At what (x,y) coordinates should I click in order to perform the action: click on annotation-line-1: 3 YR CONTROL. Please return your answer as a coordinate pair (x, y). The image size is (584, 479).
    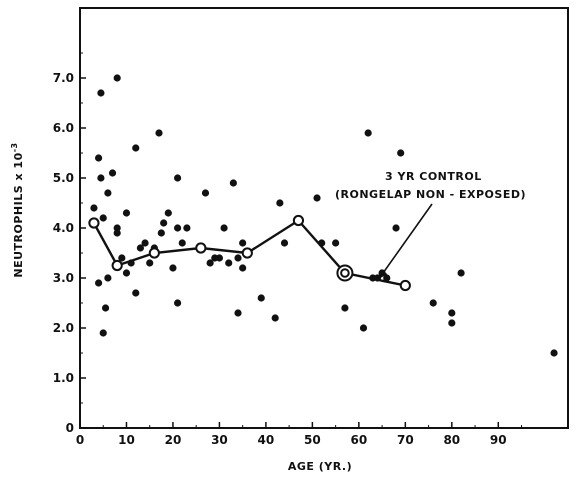
    Looking at the image, I should click on (433, 176).